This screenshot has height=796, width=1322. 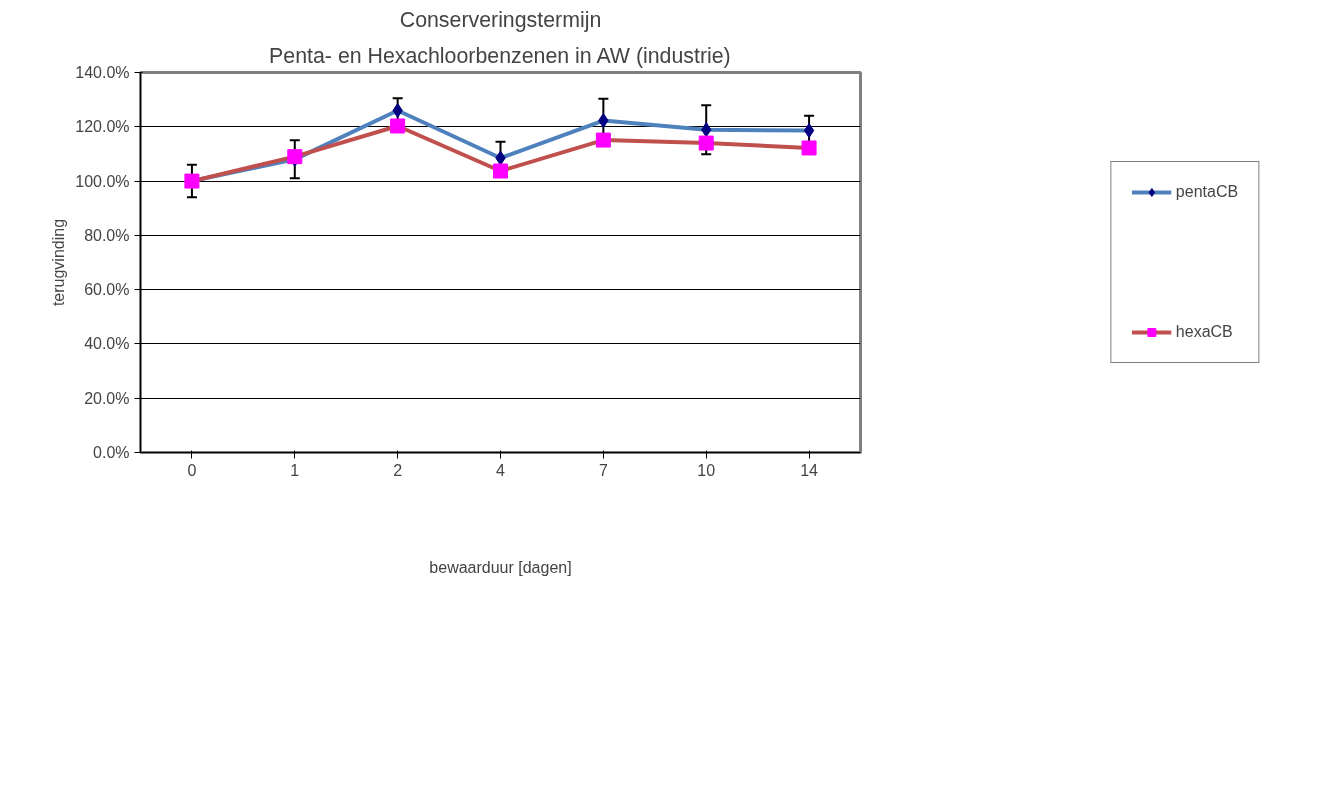 I want to click on x-tick-label: 10, so click(x=706, y=470).